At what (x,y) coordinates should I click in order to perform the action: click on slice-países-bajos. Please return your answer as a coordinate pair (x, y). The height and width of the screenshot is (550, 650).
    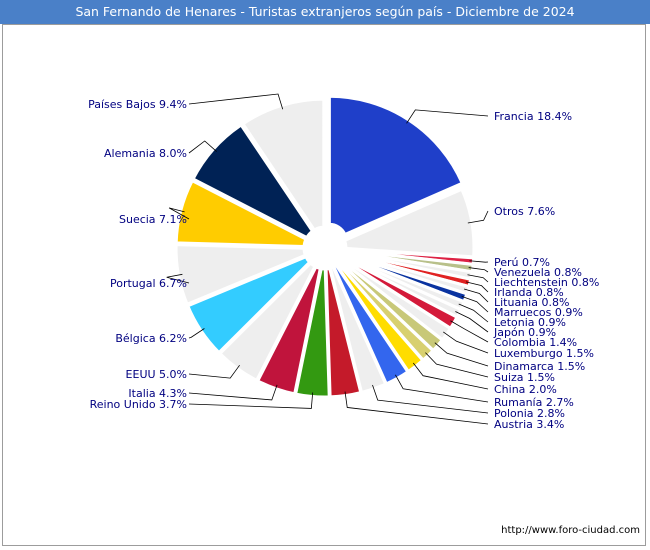
    Looking at the image, I should click on (283, 165).